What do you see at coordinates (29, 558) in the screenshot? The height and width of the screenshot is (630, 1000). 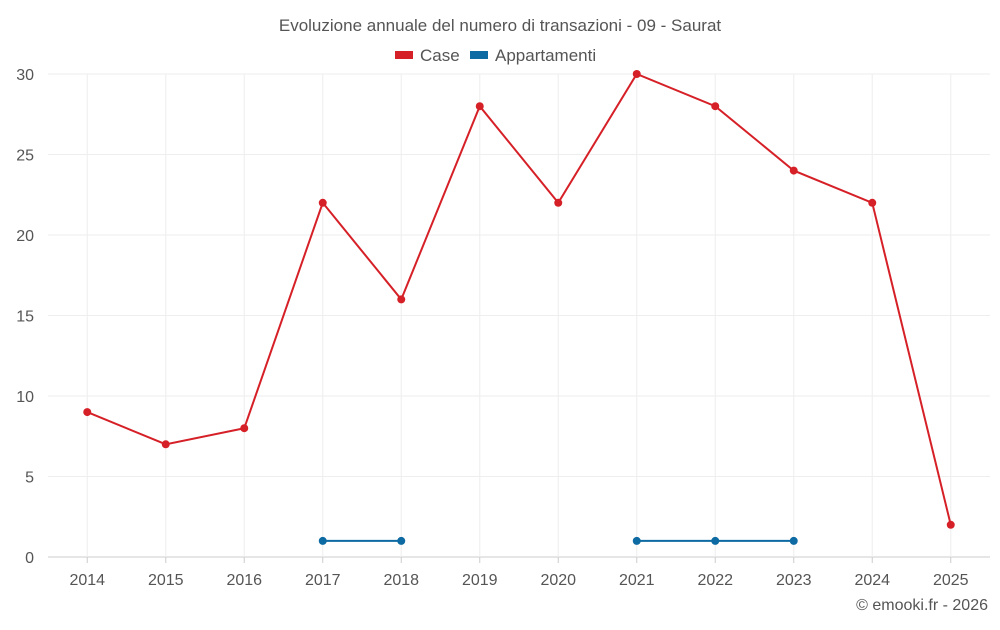 I see `y-tick-label: 0` at bounding box center [29, 558].